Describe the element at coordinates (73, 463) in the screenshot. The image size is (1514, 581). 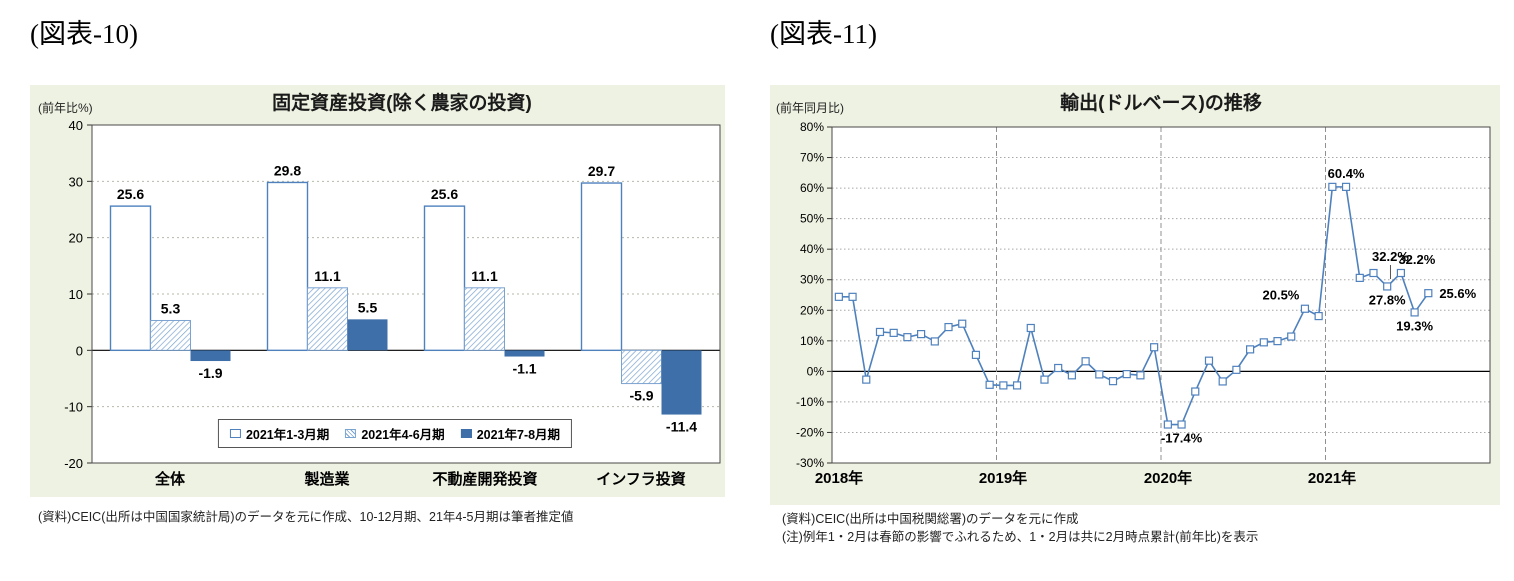
I see `y-tick-label: -20` at that location.